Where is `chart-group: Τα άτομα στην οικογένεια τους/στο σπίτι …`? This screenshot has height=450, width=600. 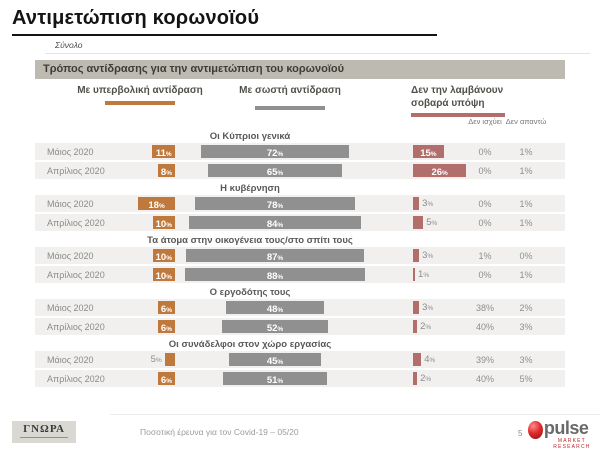 chart-group: Τα άτομα στην οικογένεια τους/στο σπίτι … is located at coordinates (300, 258).